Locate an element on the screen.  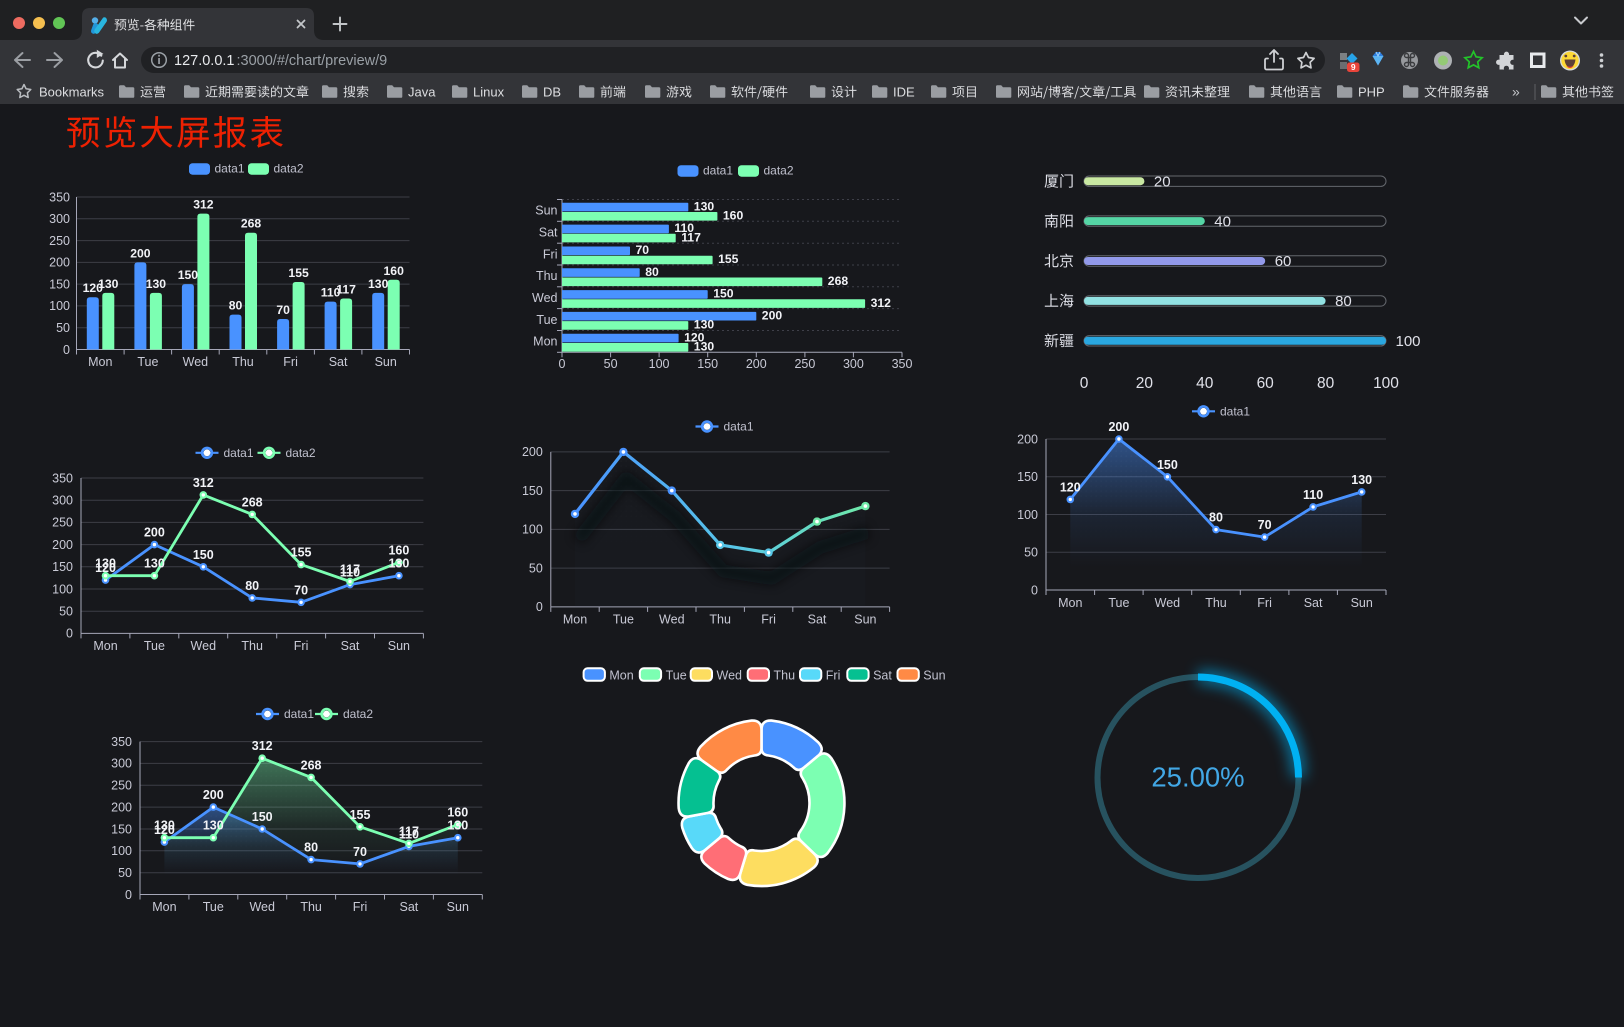
svg-text: Java is located at coordinates (422, 92).